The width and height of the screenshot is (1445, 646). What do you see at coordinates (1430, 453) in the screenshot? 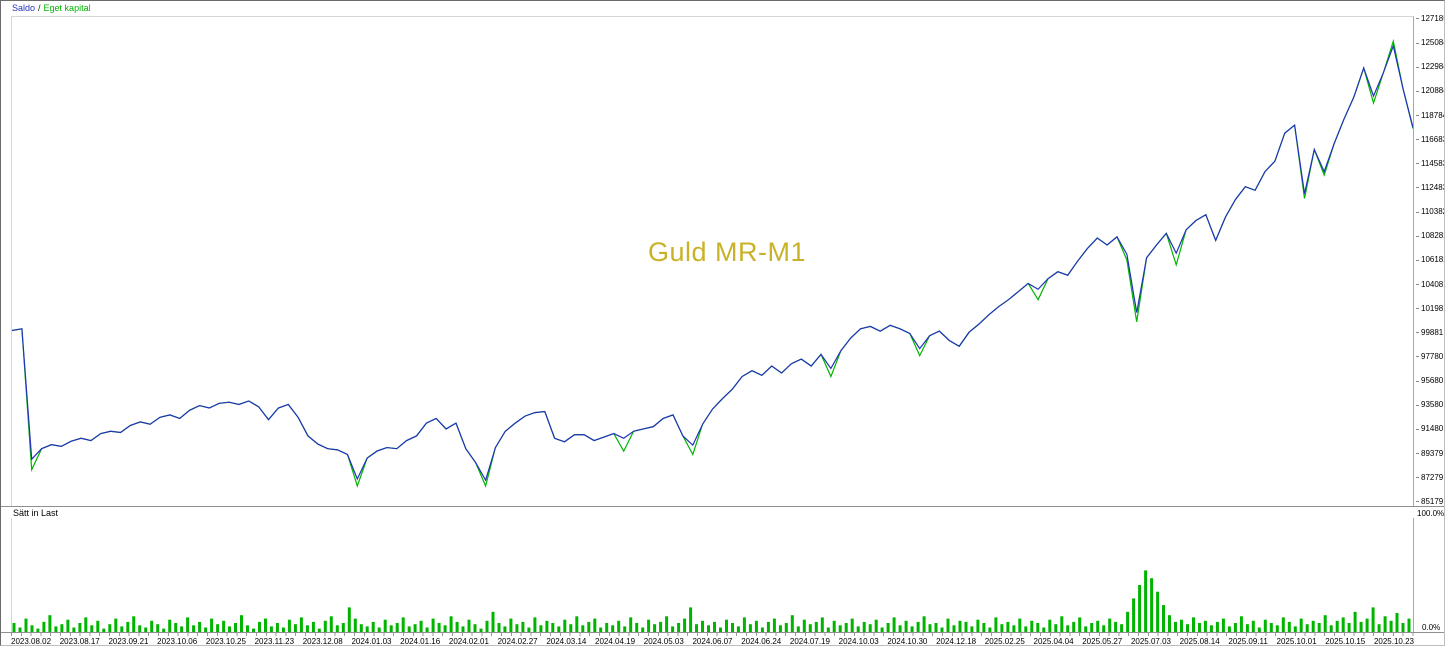
I see `y-axis-label: 89379` at bounding box center [1430, 453].